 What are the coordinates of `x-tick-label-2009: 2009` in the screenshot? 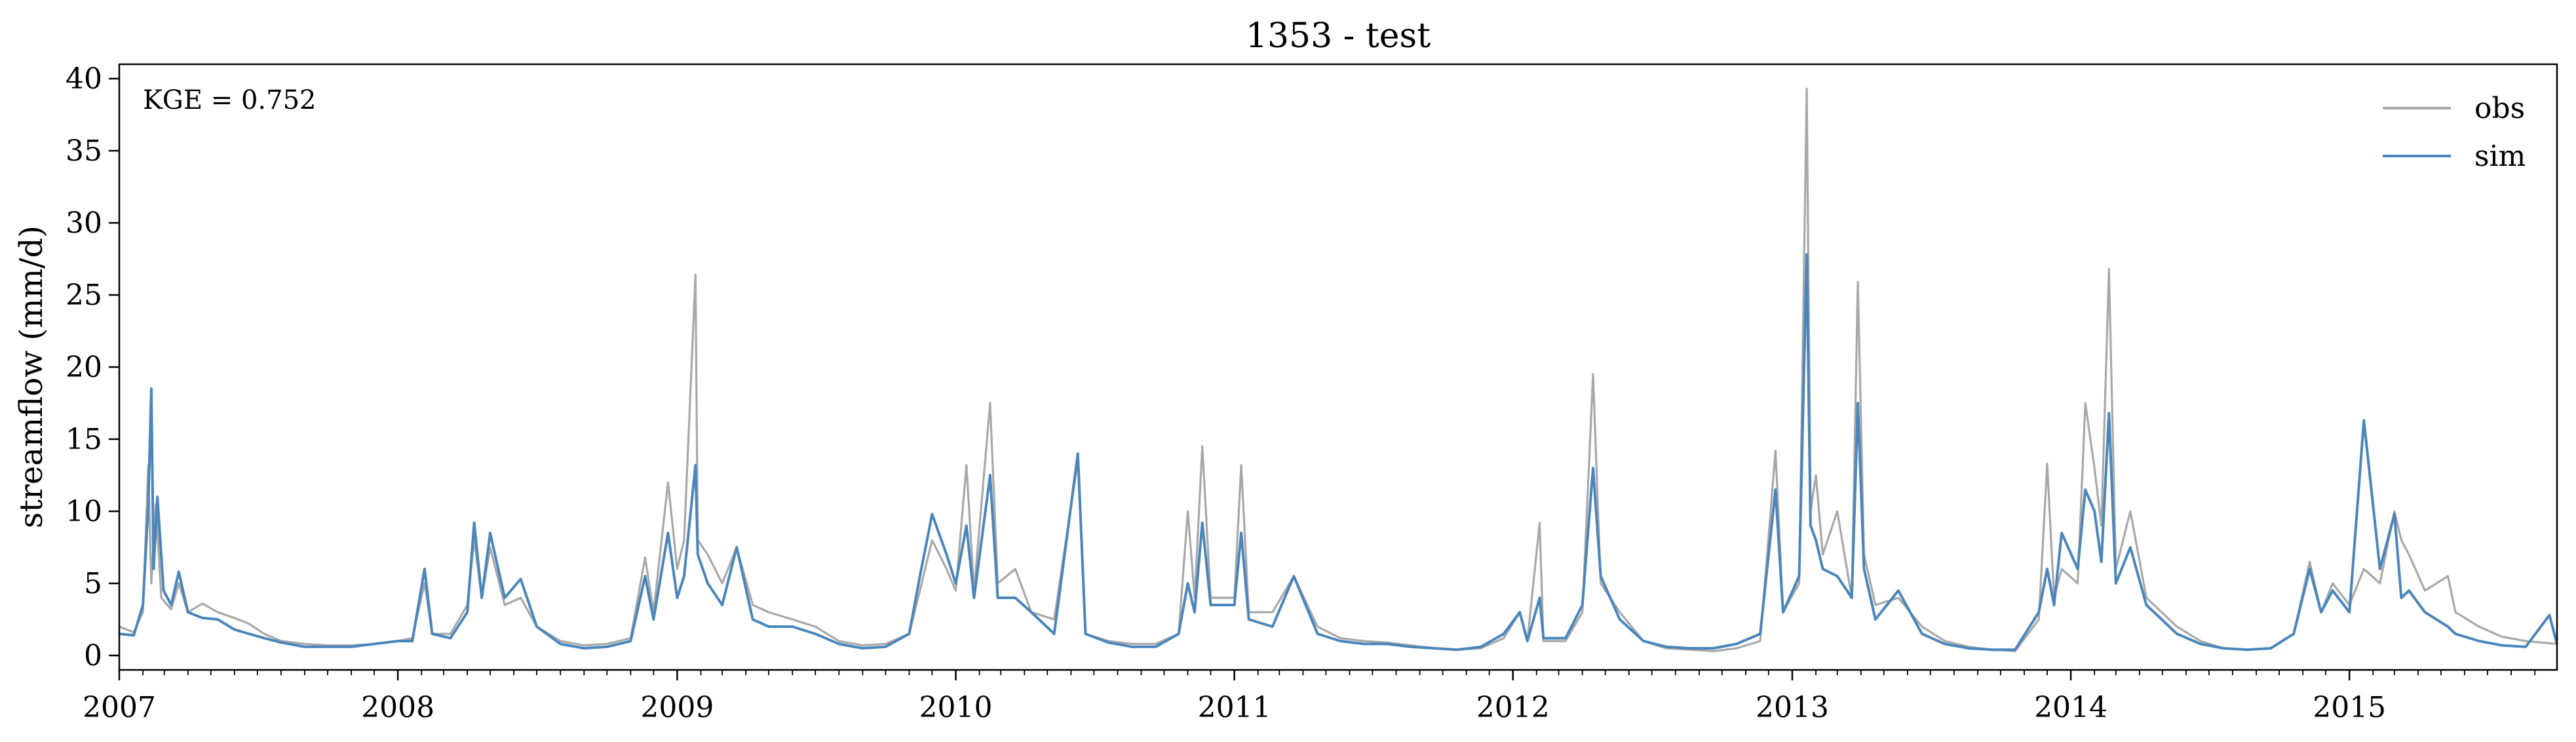 It's located at (677, 707).